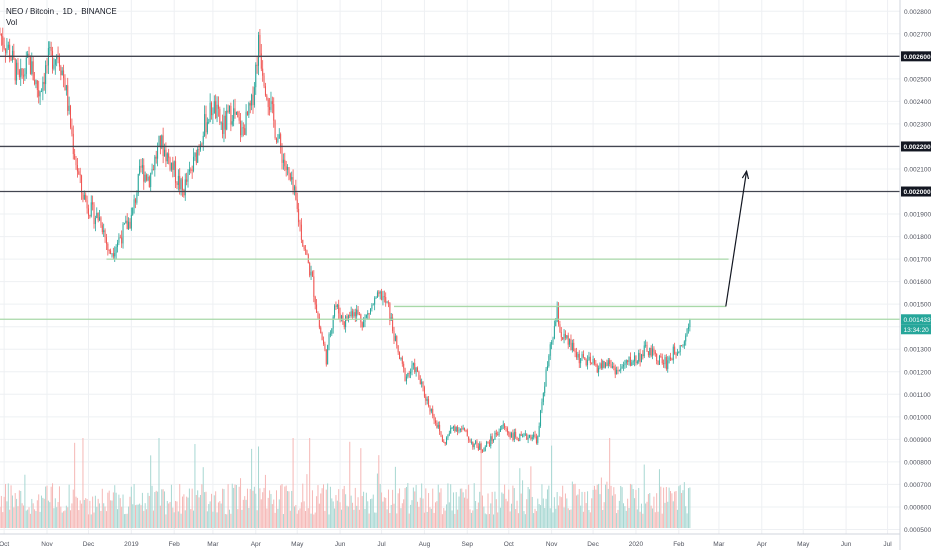  What do you see at coordinates (636, 544) in the screenshot?
I see `x-tick-label: 2020` at bounding box center [636, 544].